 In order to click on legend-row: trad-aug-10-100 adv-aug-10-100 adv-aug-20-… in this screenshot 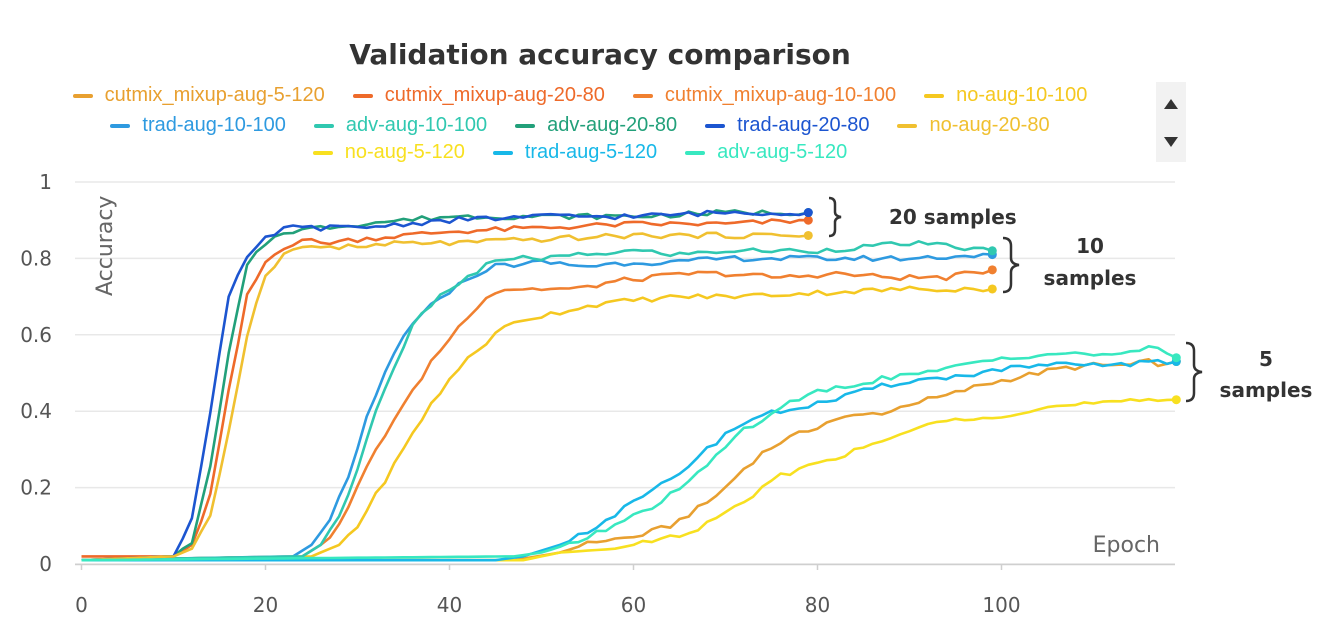, I will do `click(580, 125)`.